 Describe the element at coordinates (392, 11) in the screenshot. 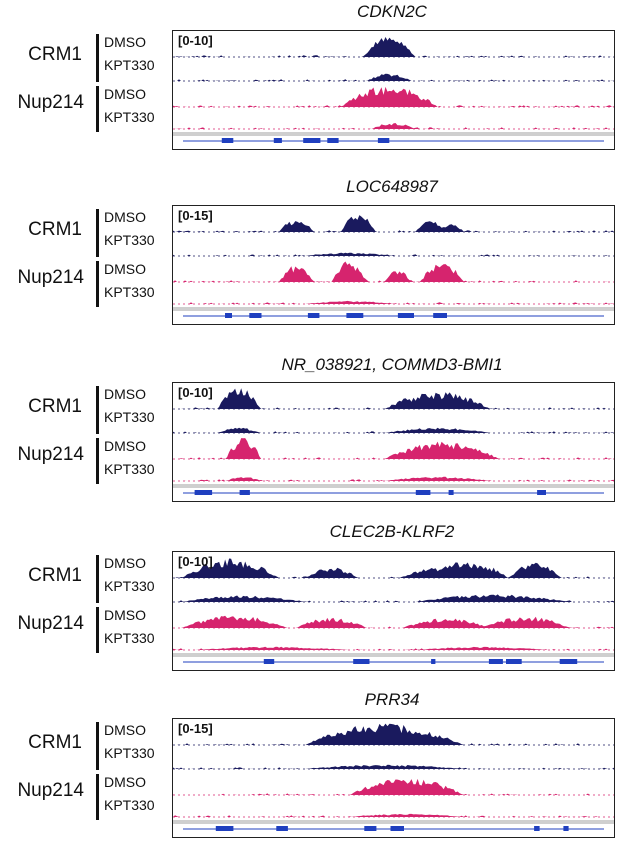

I see `gene-title: CDKN2C` at that location.